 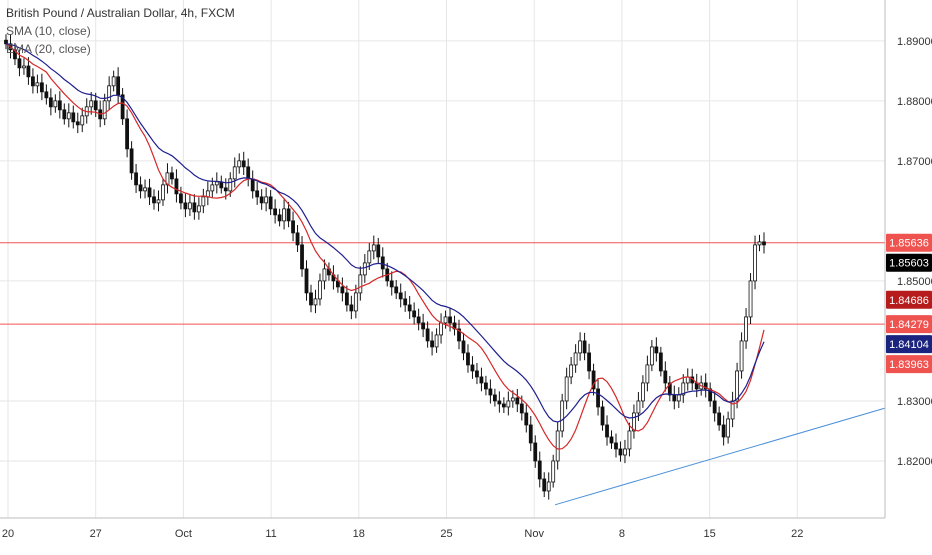 What do you see at coordinates (403, 534) in the screenshot?
I see `x-axis-ticks: 20 27 Oct 11 18 25 Nov 8 15 22` at bounding box center [403, 534].